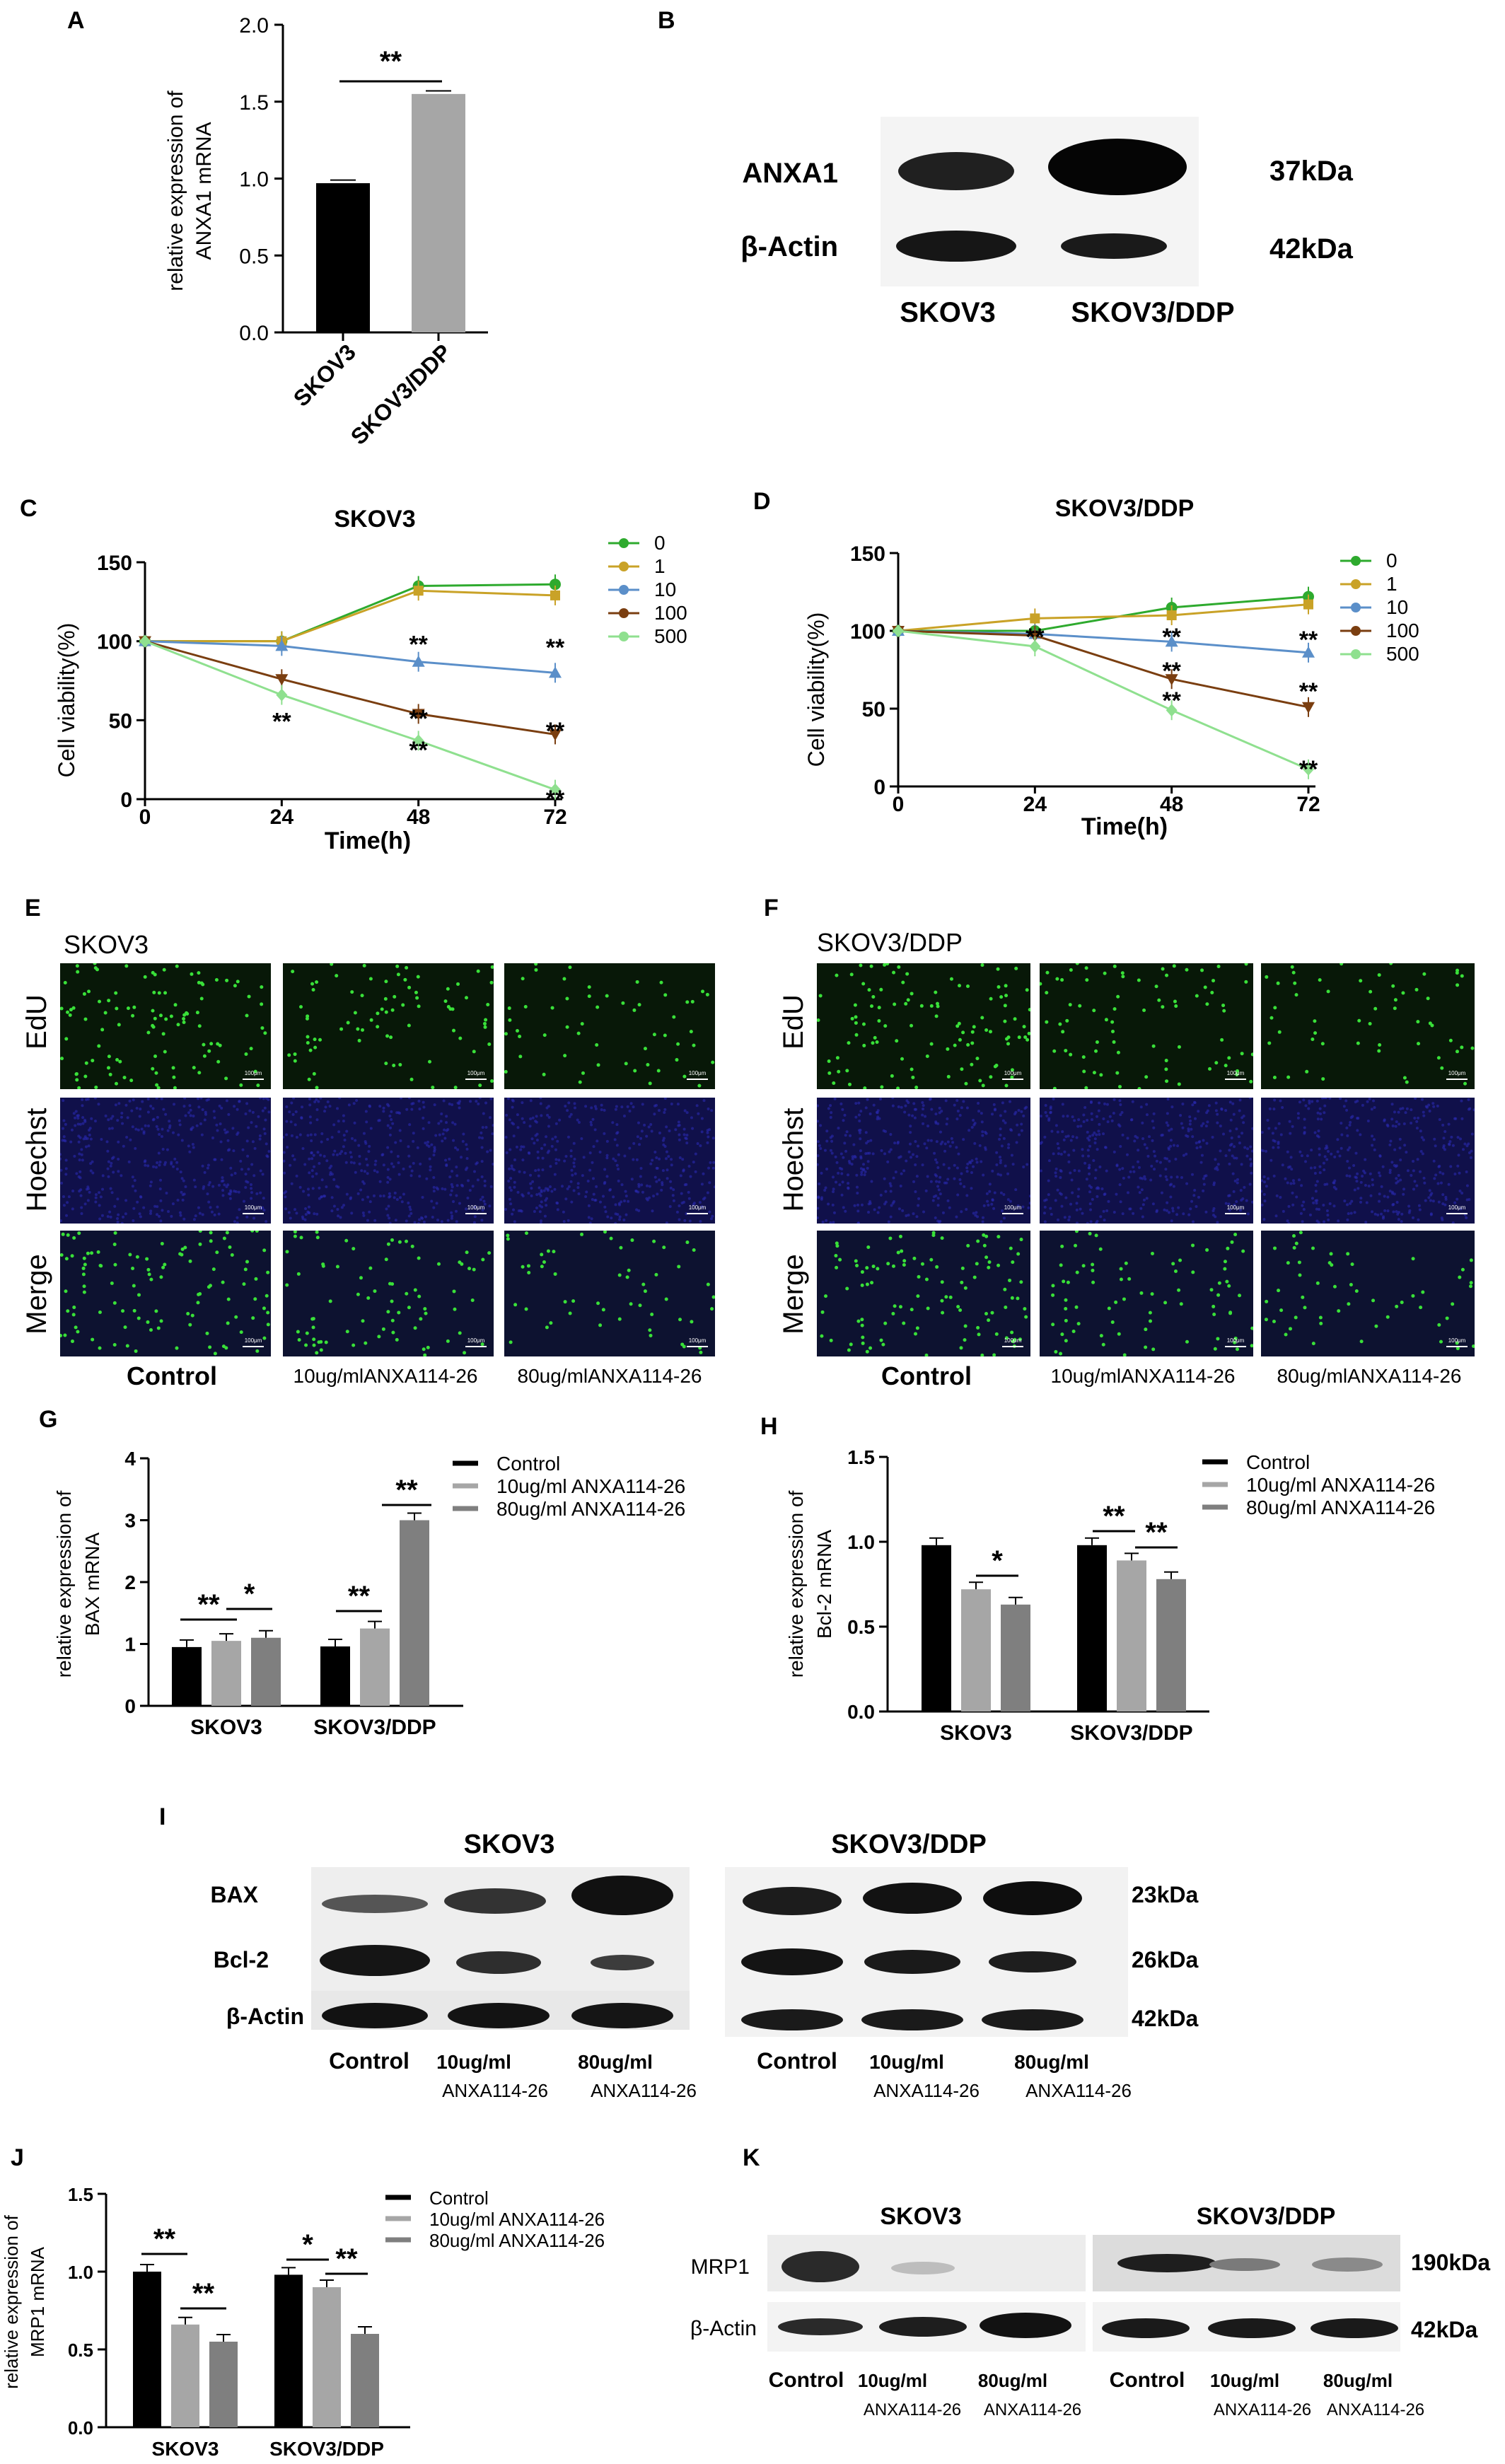 The image size is (1505, 2464). What do you see at coordinates (796, 1584) in the screenshot?
I see `panel-h-ylabel-1: relative expression of` at bounding box center [796, 1584].